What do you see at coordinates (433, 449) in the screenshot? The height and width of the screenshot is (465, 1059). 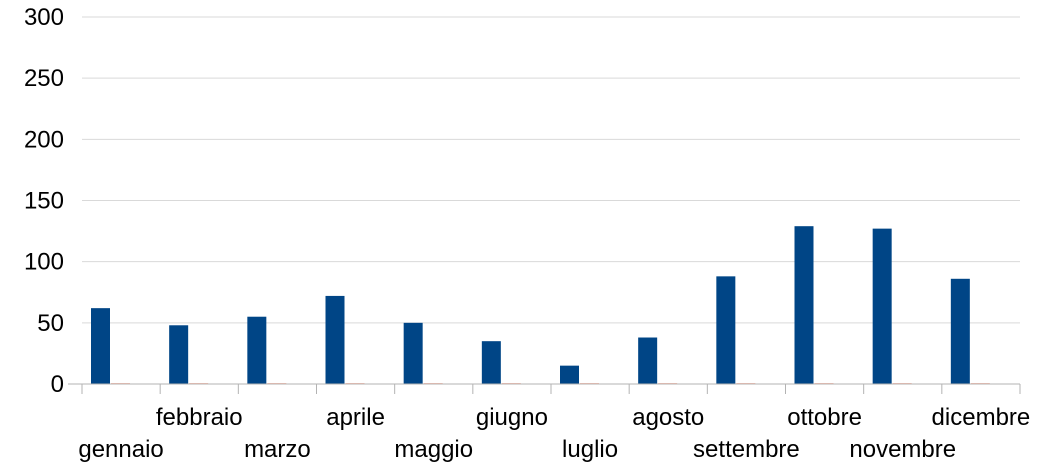 I see `x-category-label-maggio: maggio` at bounding box center [433, 449].